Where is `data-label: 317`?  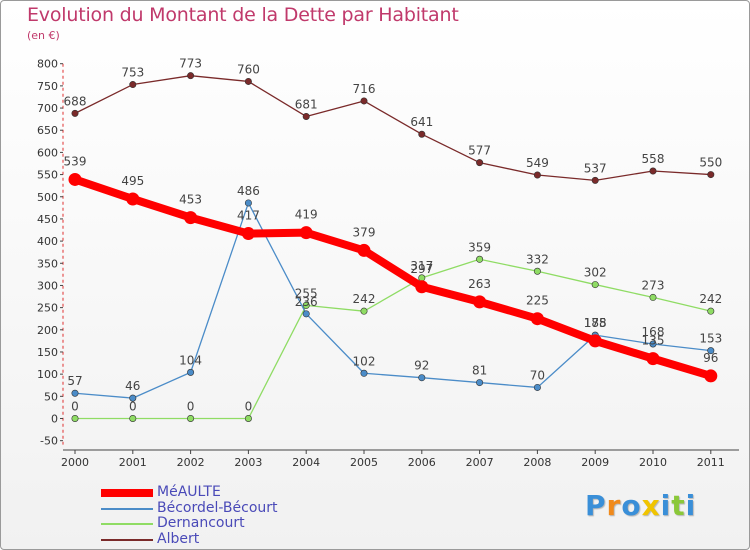
data-label: 317 is located at coordinates (421, 266).